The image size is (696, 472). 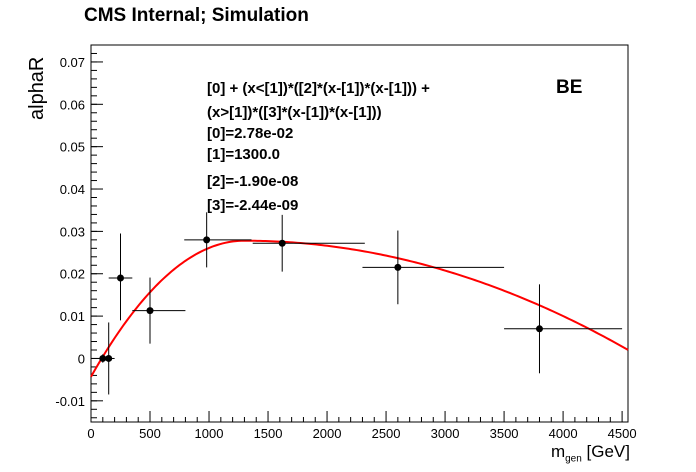 I want to click on y-tick-label: 0, so click(x=81, y=358).